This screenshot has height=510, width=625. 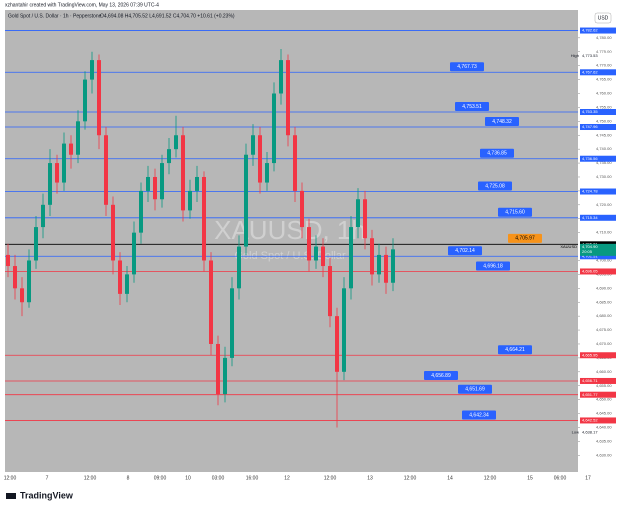 I want to click on y-tick-label: 4,645.00, so click(x=604, y=413).